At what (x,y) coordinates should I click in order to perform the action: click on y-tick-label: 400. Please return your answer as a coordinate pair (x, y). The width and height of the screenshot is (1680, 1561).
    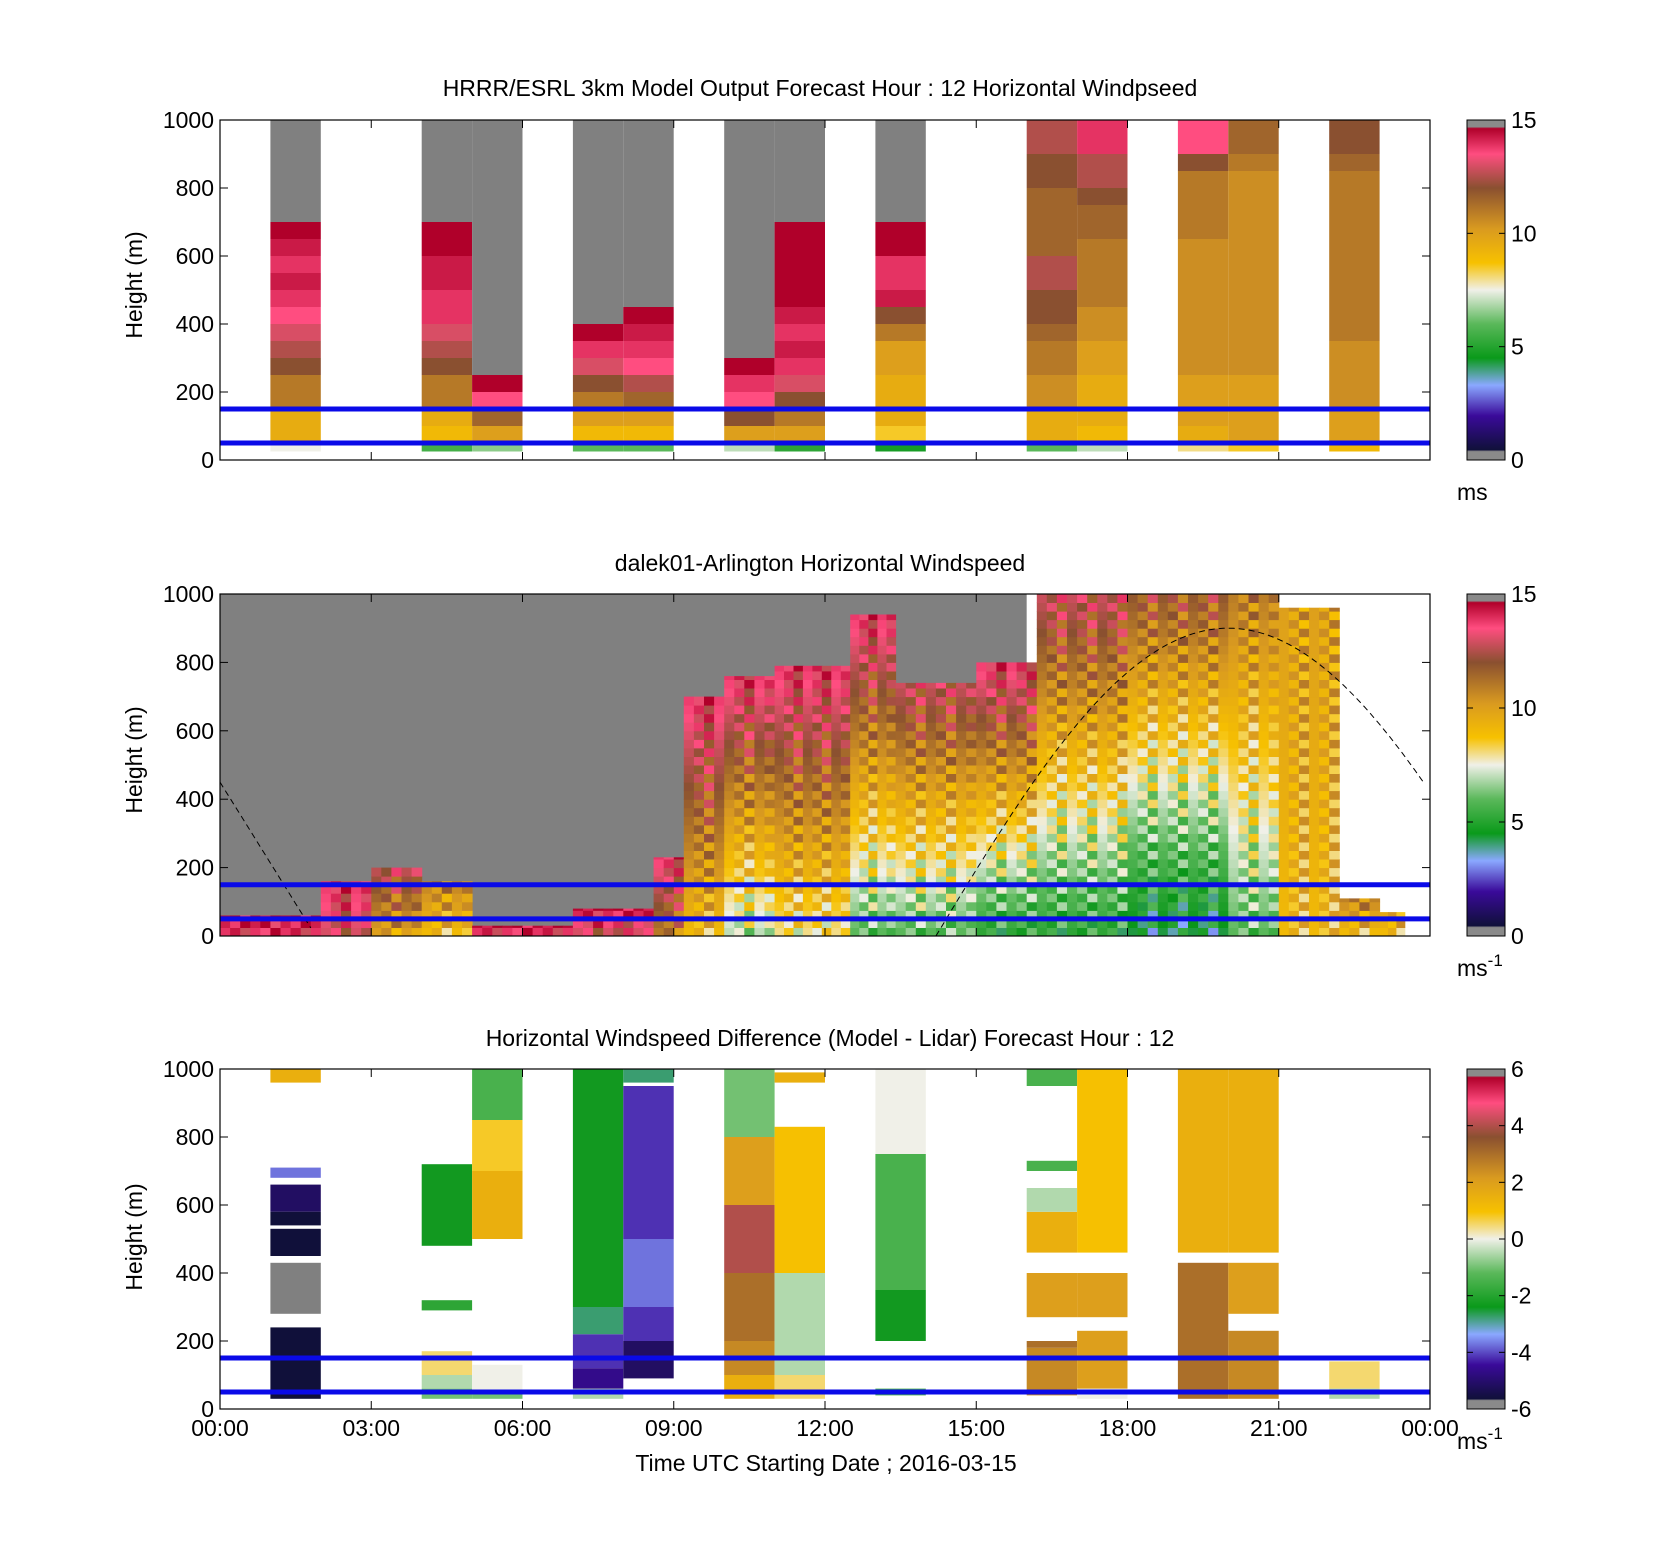
    Looking at the image, I should click on (195, 324).